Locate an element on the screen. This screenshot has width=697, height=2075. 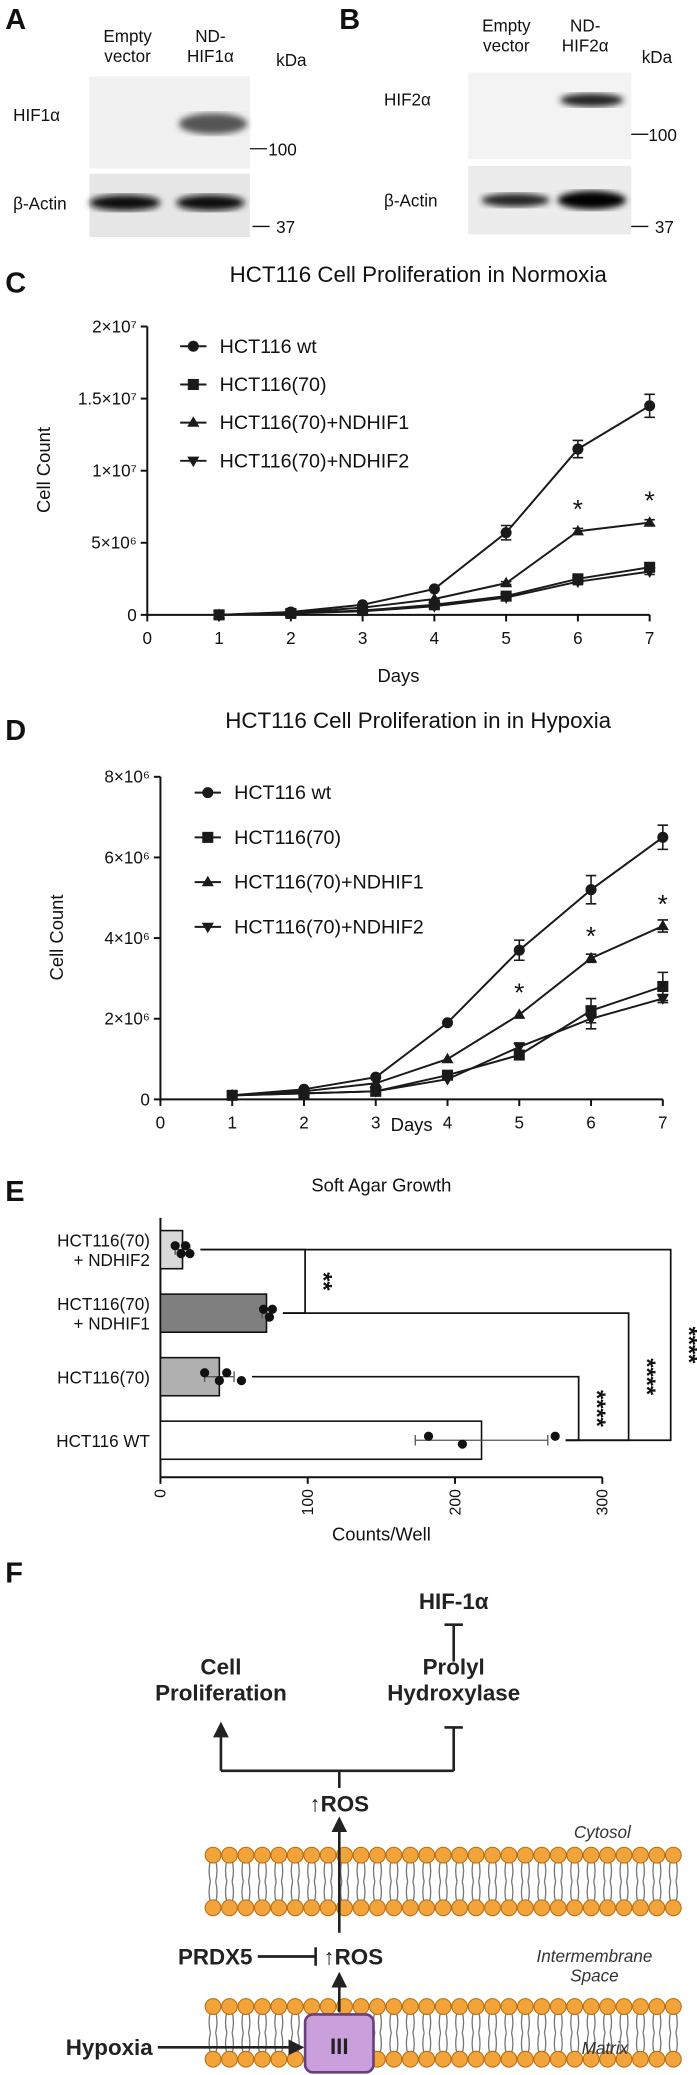
node-label: HIF-1α is located at coordinates (454, 1601).